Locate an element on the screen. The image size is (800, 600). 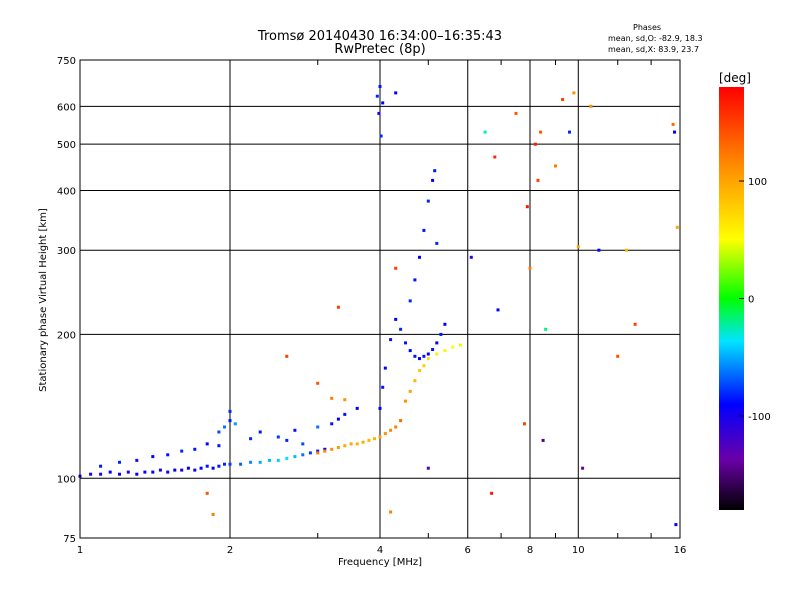
y-tick-label: 75 is located at coordinates (69, 539).